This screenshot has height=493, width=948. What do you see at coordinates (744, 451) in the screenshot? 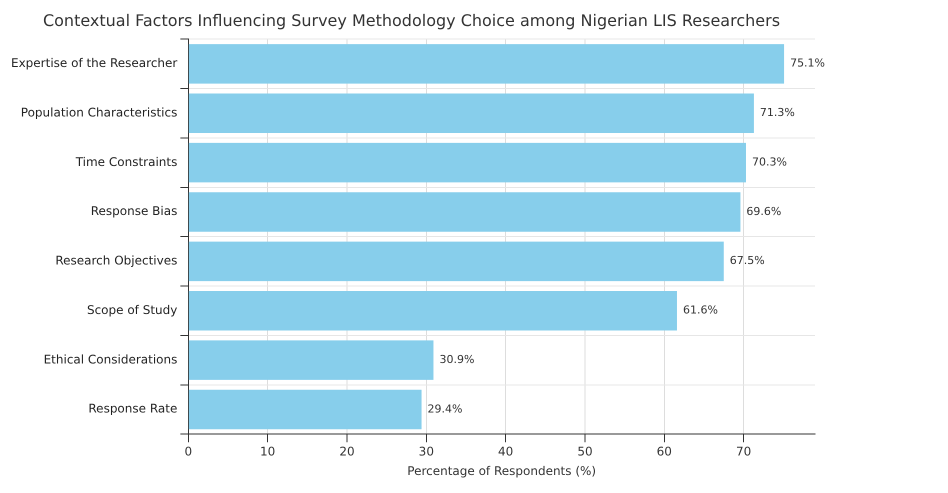
I see `x-tick-label: 70` at bounding box center [744, 451].